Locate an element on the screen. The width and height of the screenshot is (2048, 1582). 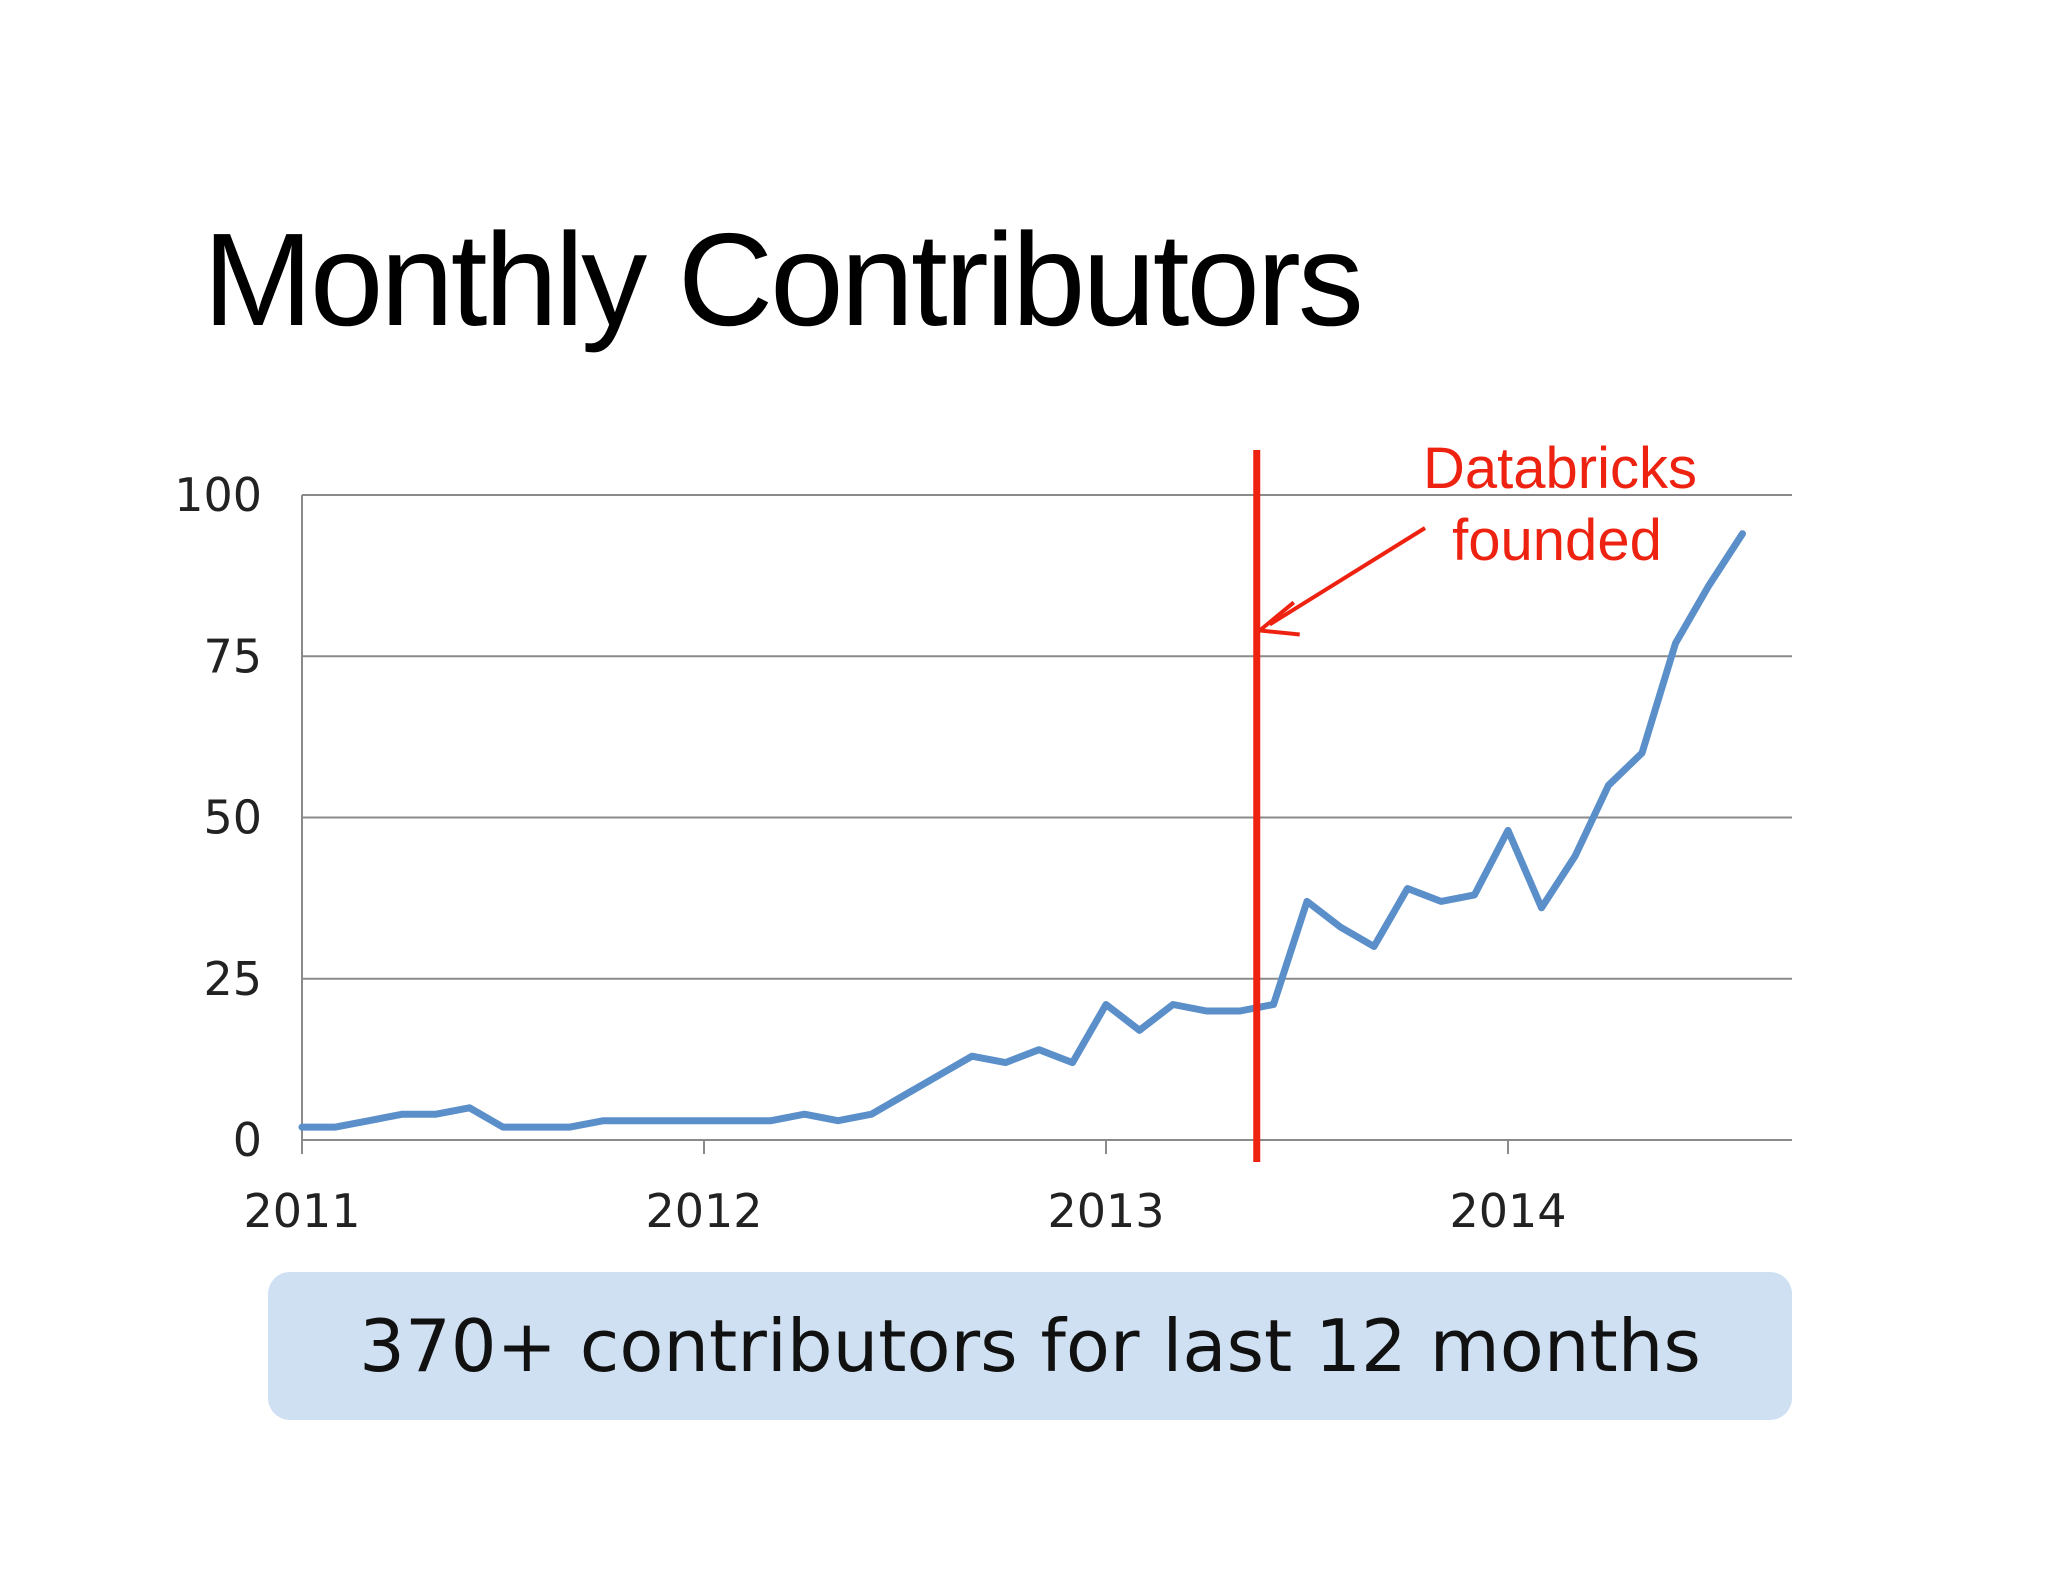
slide-title: Monthly Contributors is located at coordinates (783, 279).